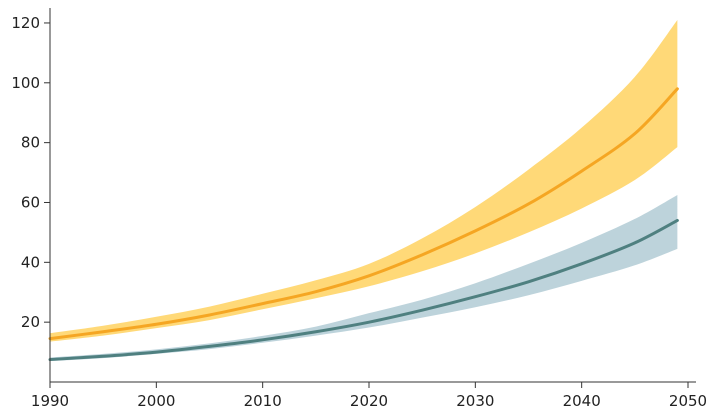 This screenshot has width=718, height=417. What do you see at coordinates (582, 401) in the screenshot?
I see `x-tick-label: 2040` at bounding box center [582, 401].